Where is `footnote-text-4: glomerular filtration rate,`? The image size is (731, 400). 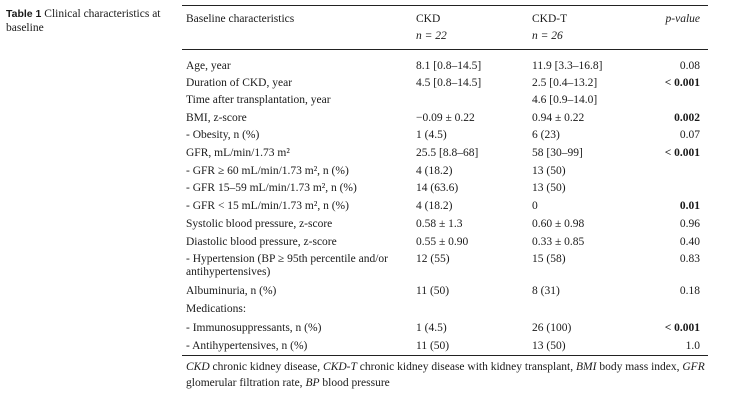 footnote-text-4: glomerular filtration rate, is located at coordinates (246, 383).